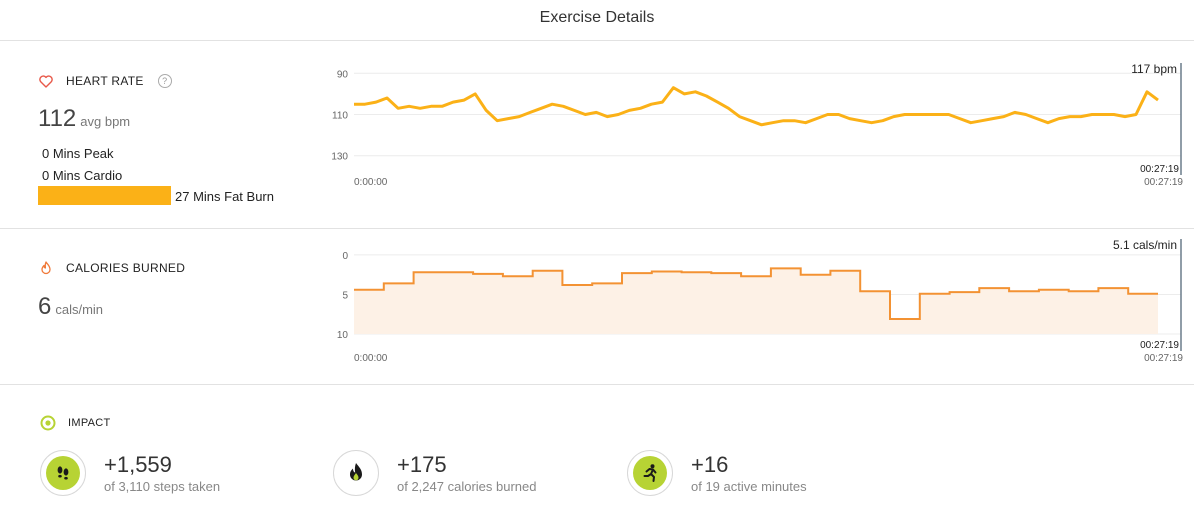 This screenshot has width=1194, height=520. I want to click on steps-circle, so click(63, 473).